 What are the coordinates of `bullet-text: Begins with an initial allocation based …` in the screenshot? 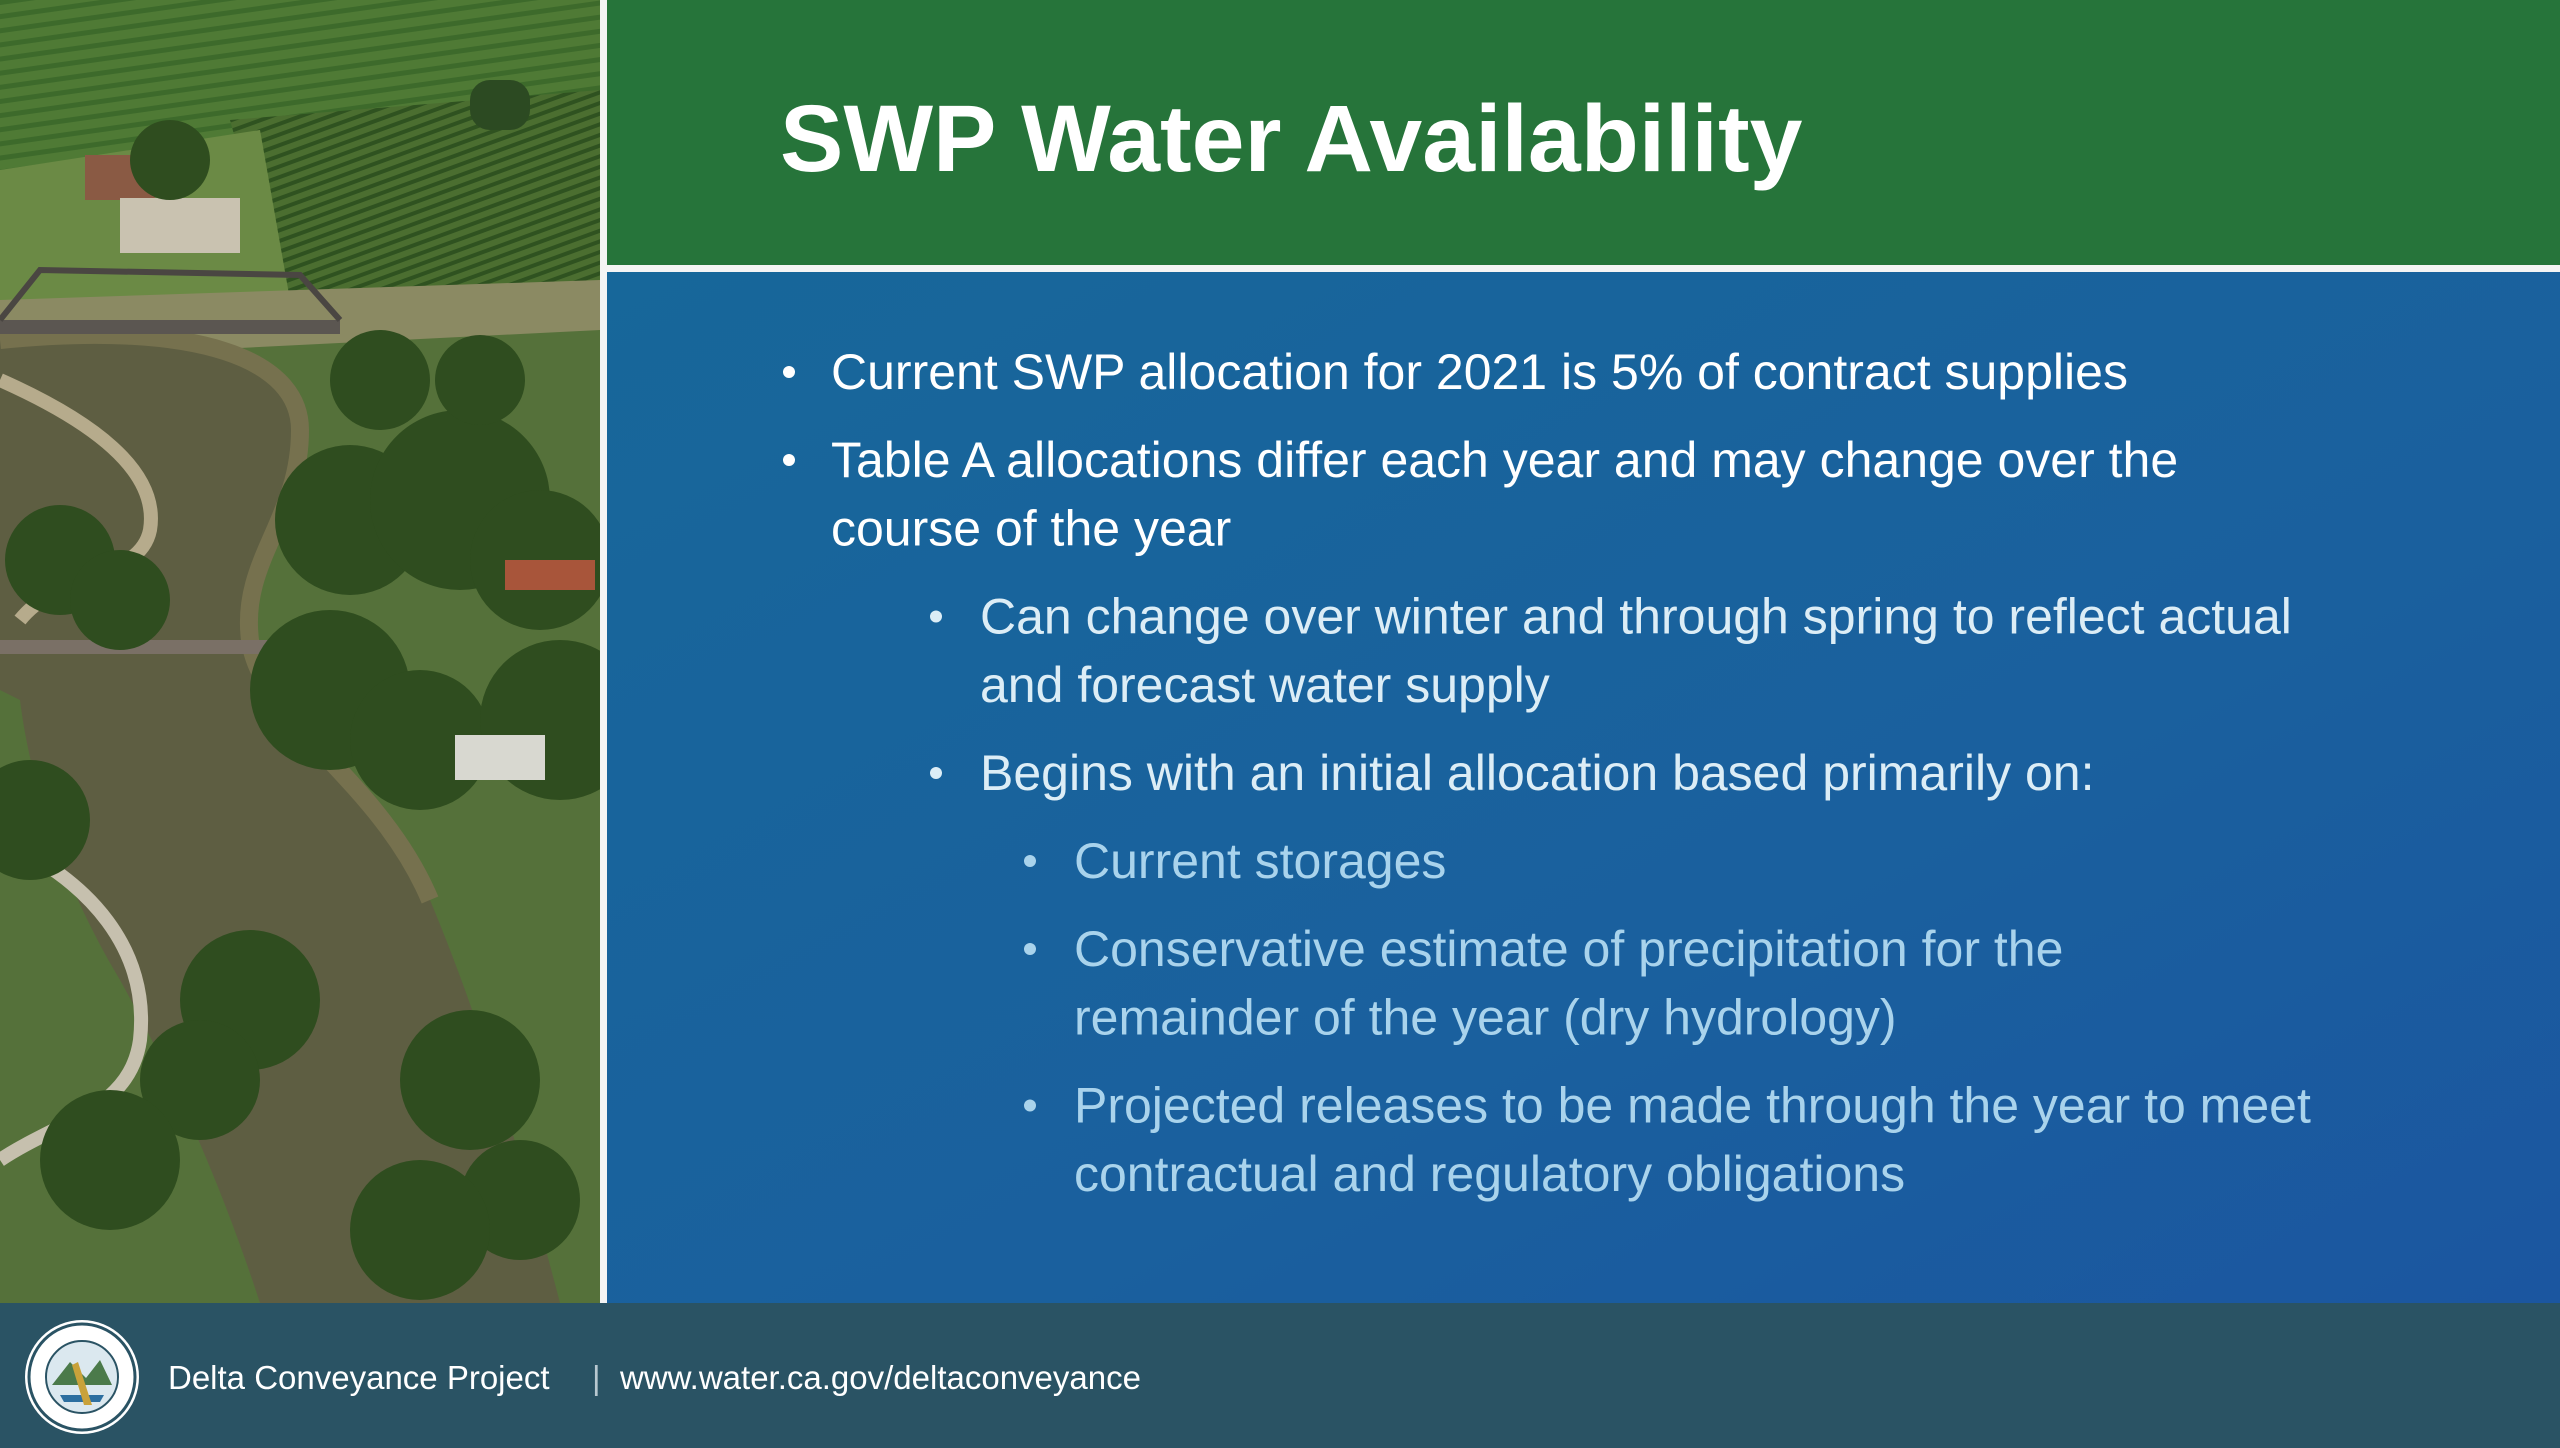 It's located at (1537, 773).